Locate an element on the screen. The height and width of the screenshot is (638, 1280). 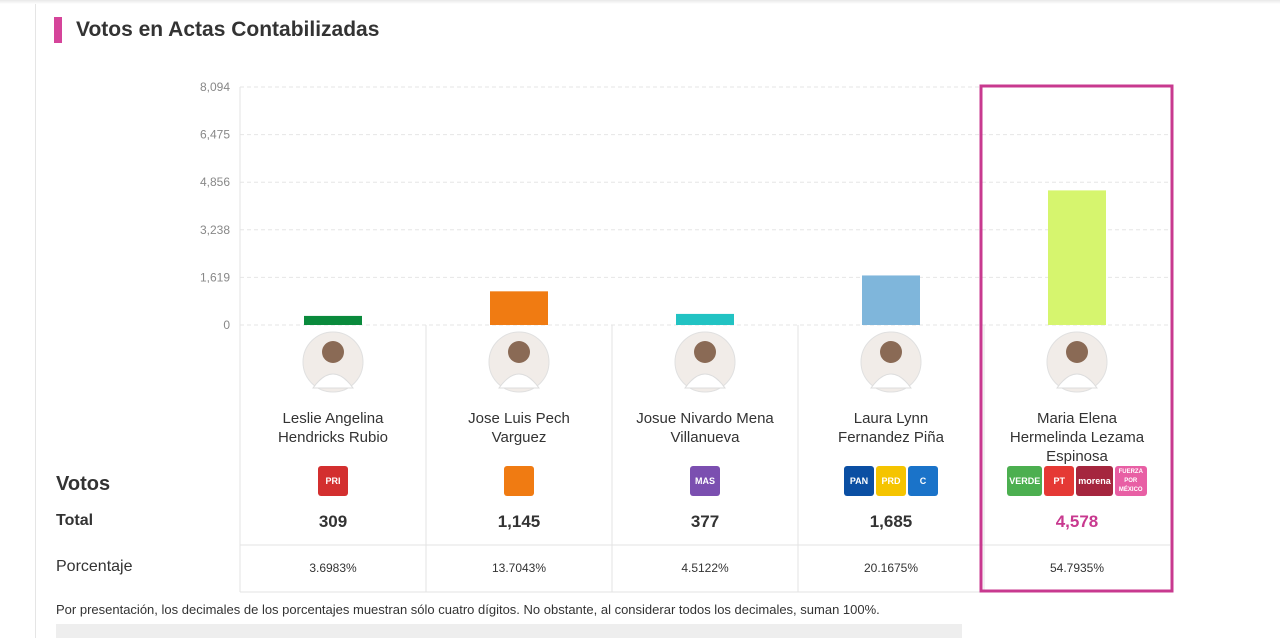
party-logos: PAN PRD C is located at coordinates (891, 481).